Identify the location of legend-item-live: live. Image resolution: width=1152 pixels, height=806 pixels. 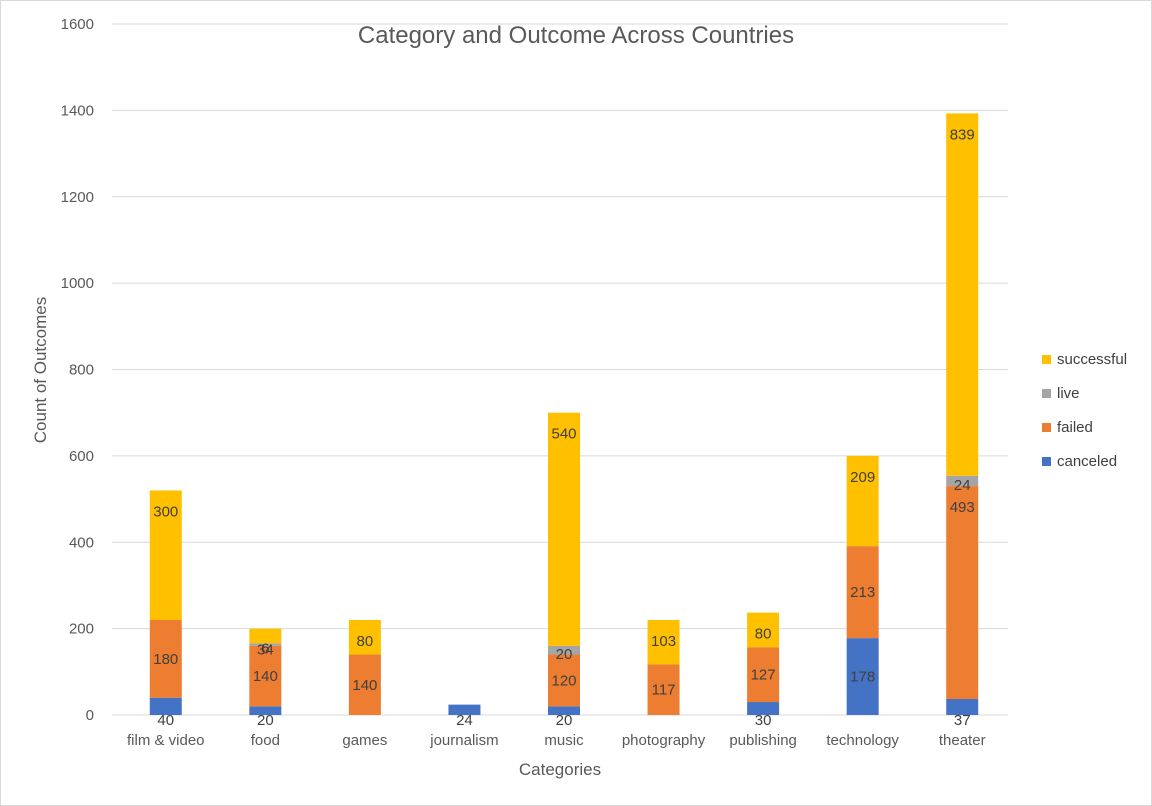
(1084, 393).